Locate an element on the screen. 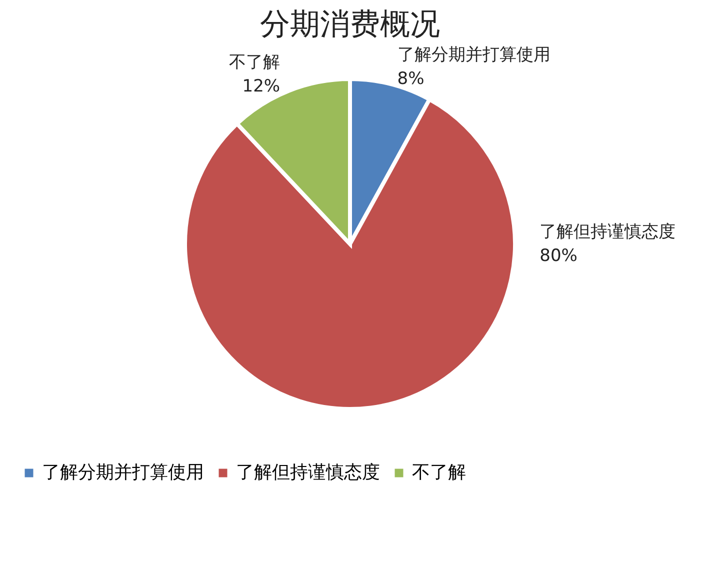 Image resolution: width=709 pixels, height=566 pixels. legend-label: 了解但持谨慎态度 is located at coordinates (308, 472).